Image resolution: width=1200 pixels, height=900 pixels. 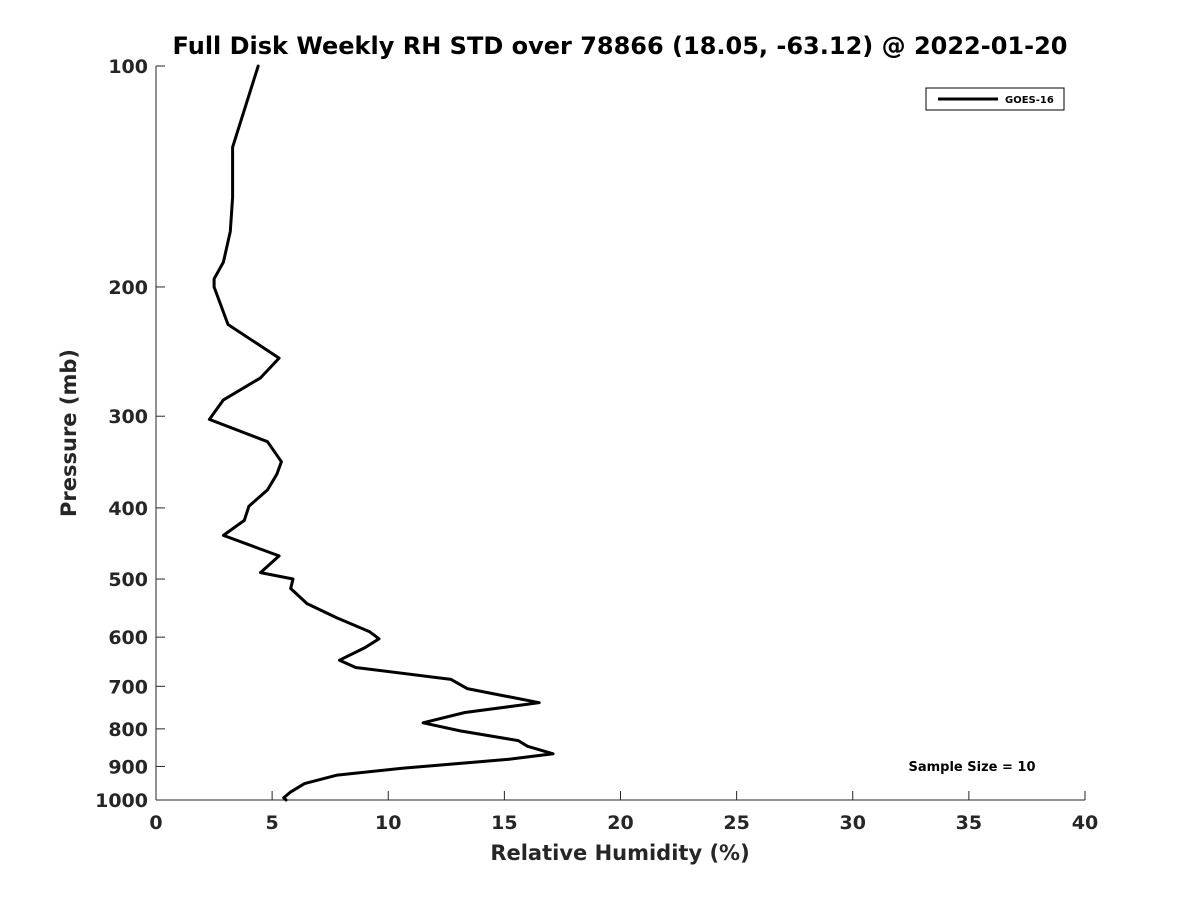 I want to click on x-tick-label: 30, so click(x=853, y=823).